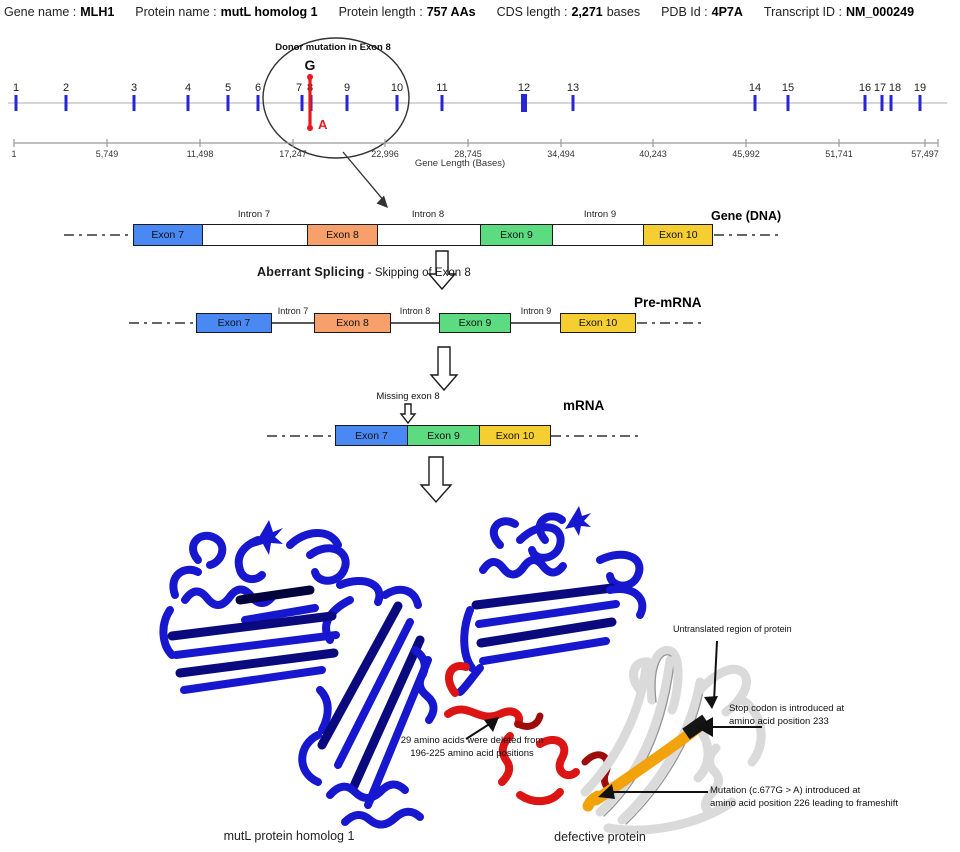 Image resolution: width=960 pixels, height=852 pixels. What do you see at coordinates (228, 88) in the screenshot?
I see `svg-text: 5` at bounding box center [228, 88].